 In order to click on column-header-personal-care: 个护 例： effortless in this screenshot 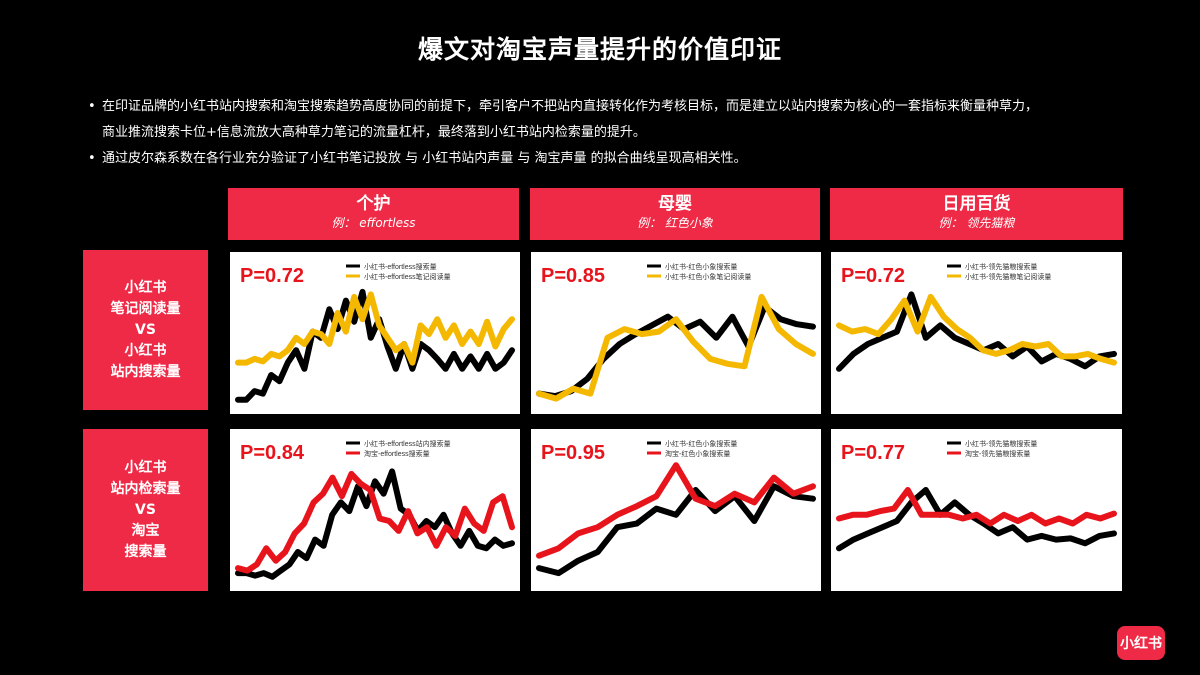, I will do `click(373, 214)`.